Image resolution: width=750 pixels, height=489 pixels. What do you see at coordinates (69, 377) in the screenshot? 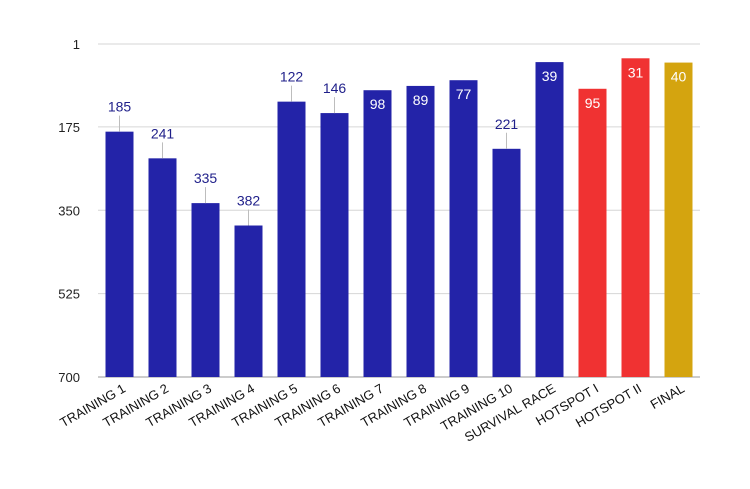
I see `y-tick-label: 700` at bounding box center [69, 377].